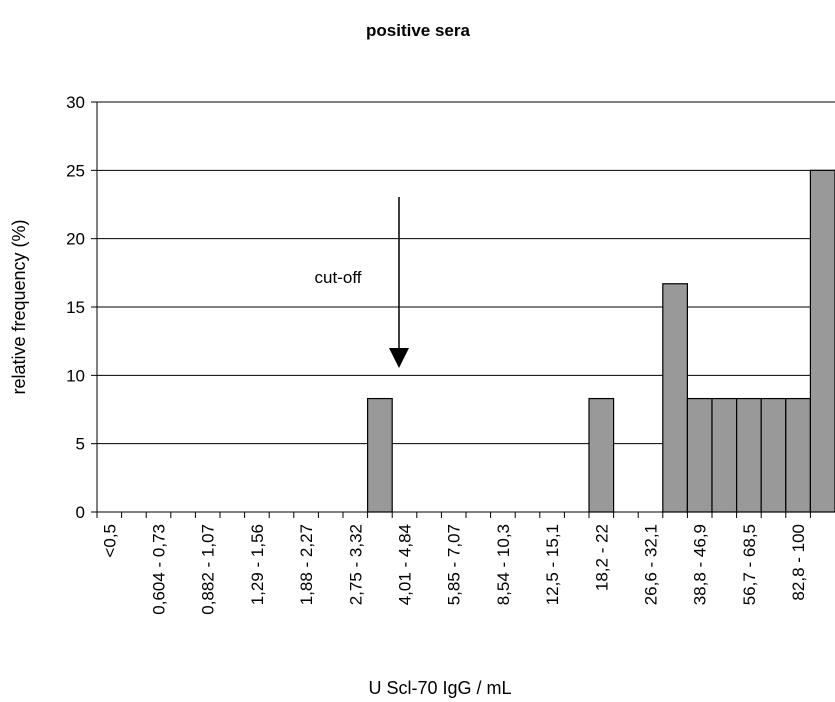  I want to click on y-axis-label: relative frequency (%), so click(19, 306).